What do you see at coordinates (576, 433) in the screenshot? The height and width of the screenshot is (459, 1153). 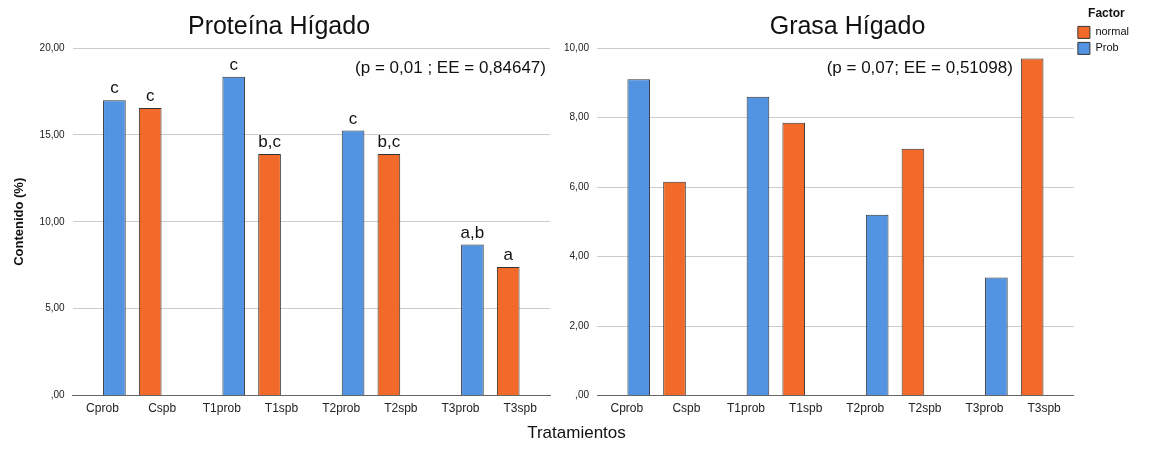 I see `x-axis-title: Tratamientos` at bounding box center [576, 433].